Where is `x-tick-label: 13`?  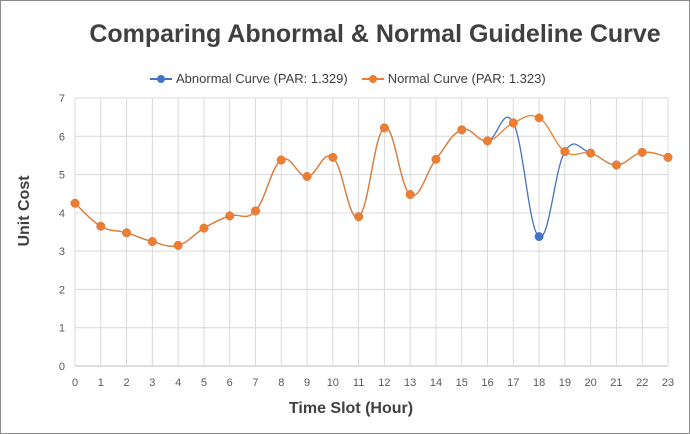 x-tick-label: 13 is located at coordinates (410, 383).